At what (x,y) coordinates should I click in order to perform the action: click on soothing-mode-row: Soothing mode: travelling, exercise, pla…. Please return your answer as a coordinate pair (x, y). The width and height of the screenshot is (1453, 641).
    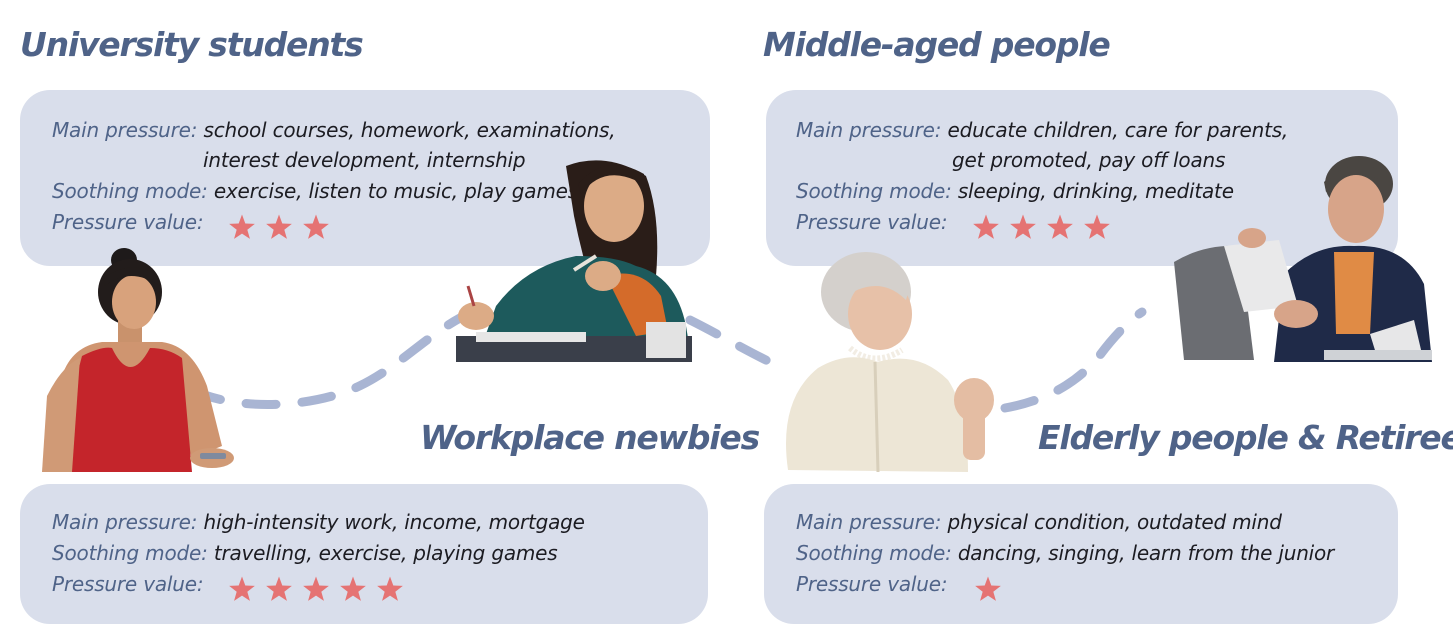
    Looking at the image, I should click on (305, 553).